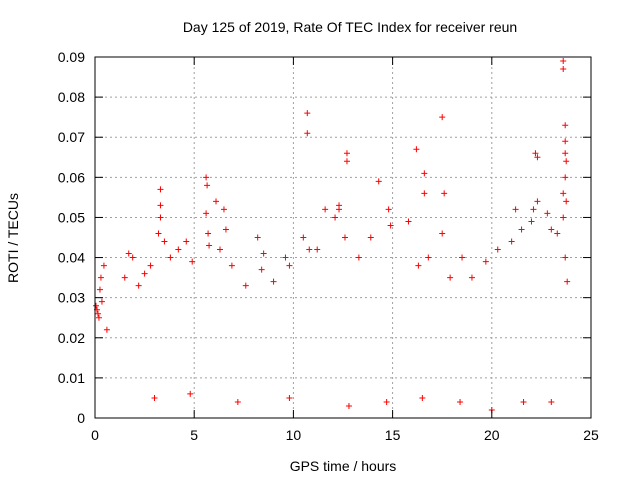  Describe the element at coordinates (492, 435) in the screenshot. I see `x-tick-label: 20` at that location.